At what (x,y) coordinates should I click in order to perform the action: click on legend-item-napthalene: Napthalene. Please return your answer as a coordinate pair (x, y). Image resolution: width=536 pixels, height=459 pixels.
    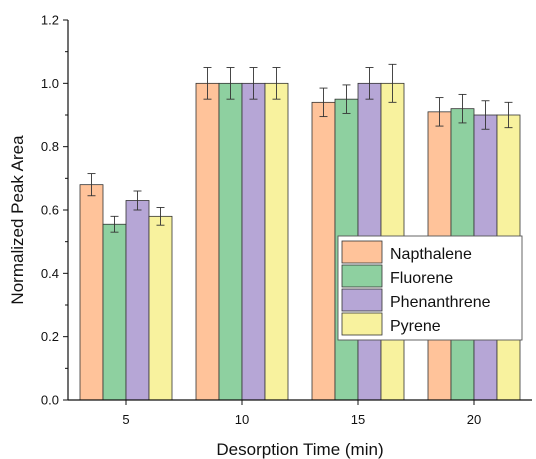
    Looking at the image, I should click on (406, 252).